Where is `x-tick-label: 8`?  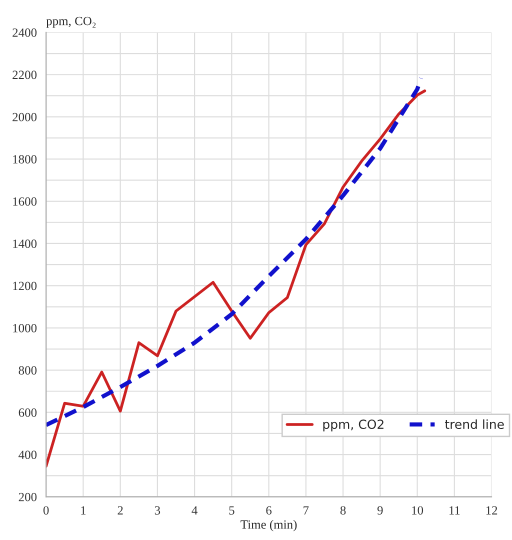
x-tick-label: 8 is located at coordinates (343, 510).